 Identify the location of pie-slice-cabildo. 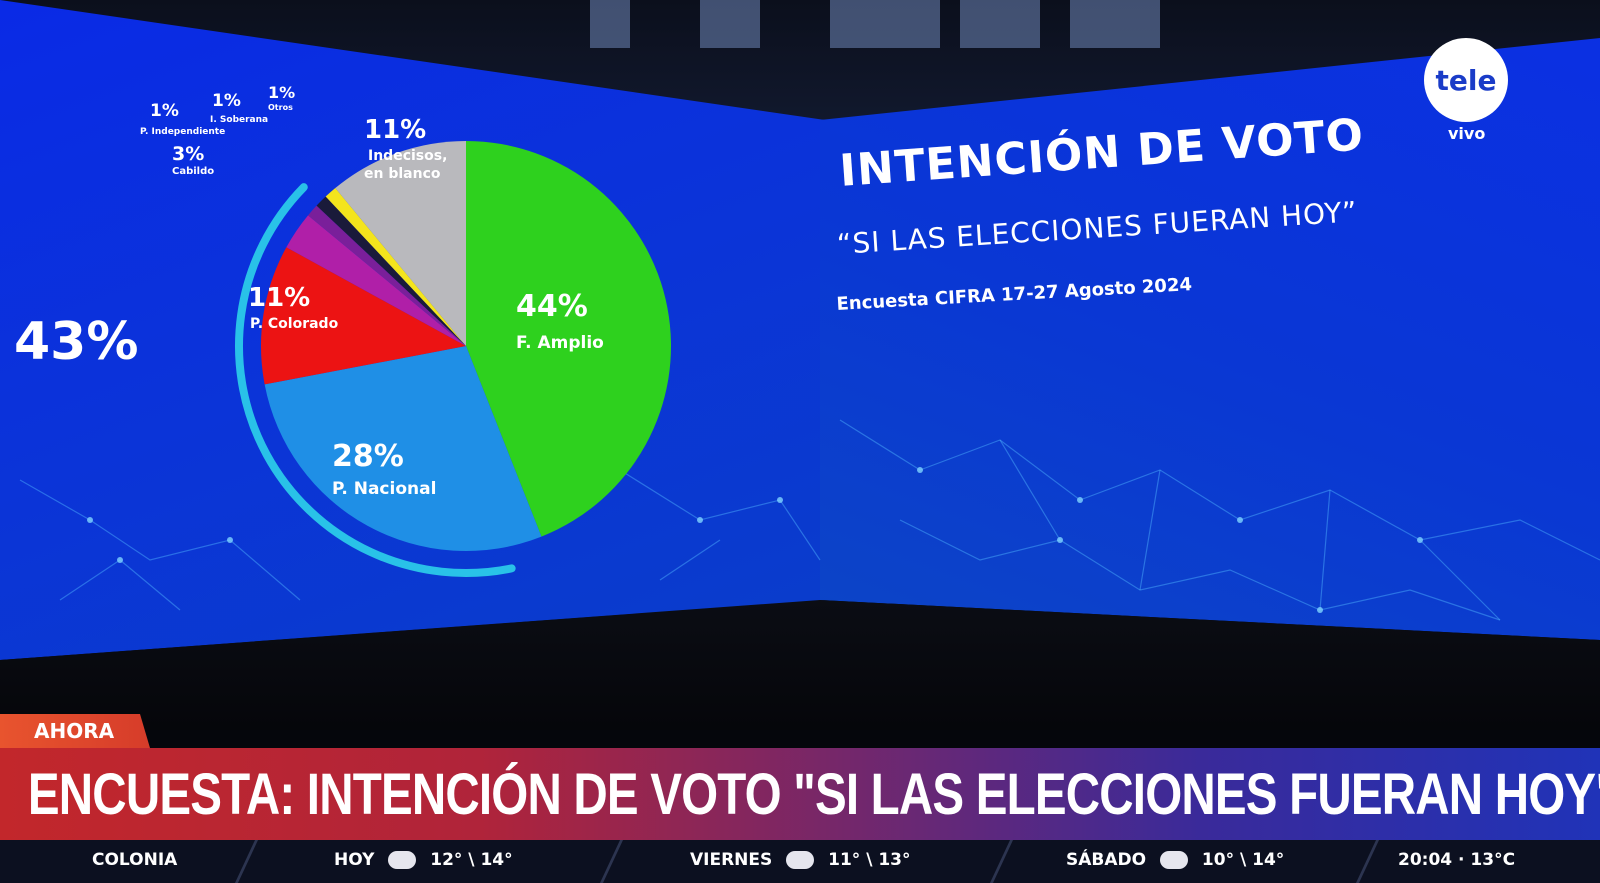
(376, 280).